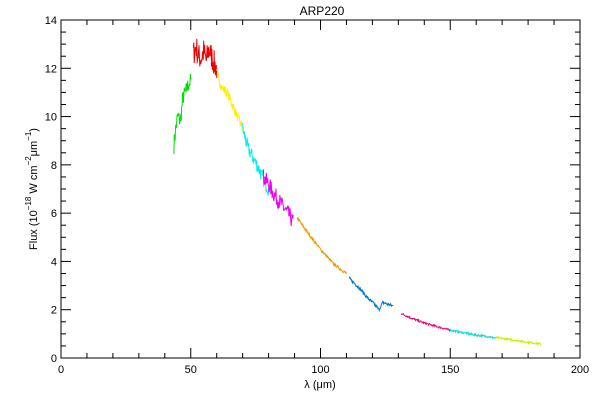 The image size is (600, 400). What do you see at coordinates (54, 311) in the screenshot?
I see `y-tick-label: 2` at bounding box center [54, 311].